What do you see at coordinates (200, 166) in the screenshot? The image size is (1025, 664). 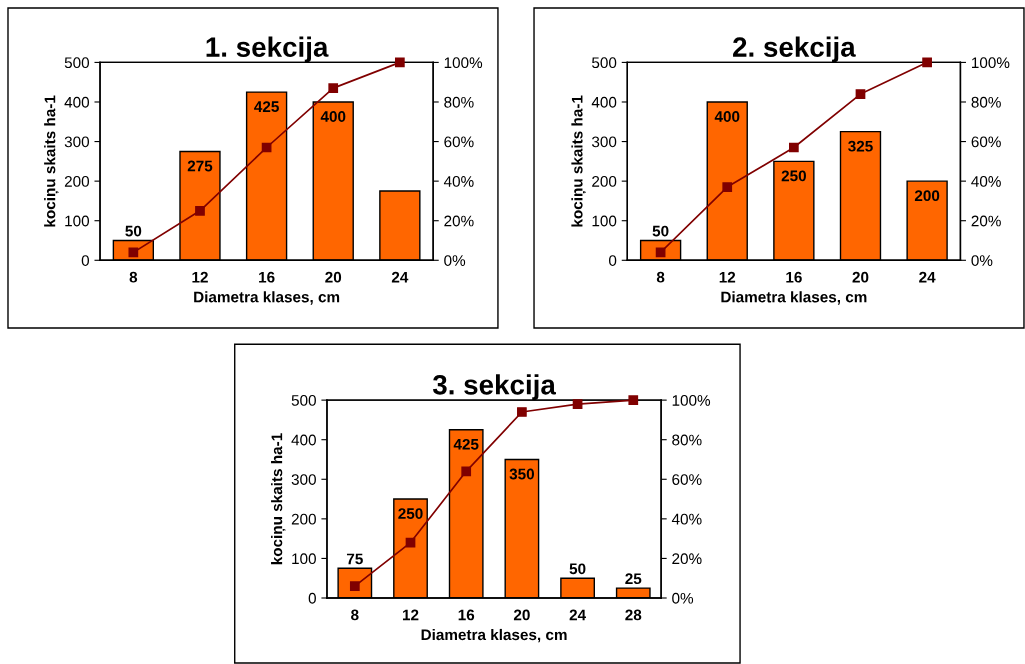 I see `data-label: 275` at bounding box center [200, 166].